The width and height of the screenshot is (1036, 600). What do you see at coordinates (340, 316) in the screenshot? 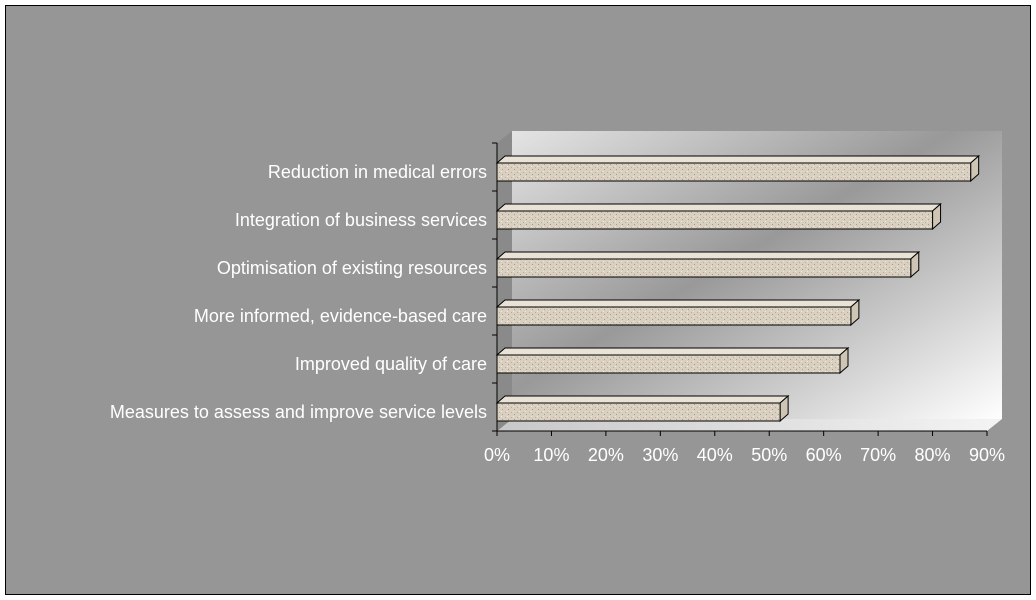
I see `category-label: More informed, evidence-based care` at bounding box center [340, 316].